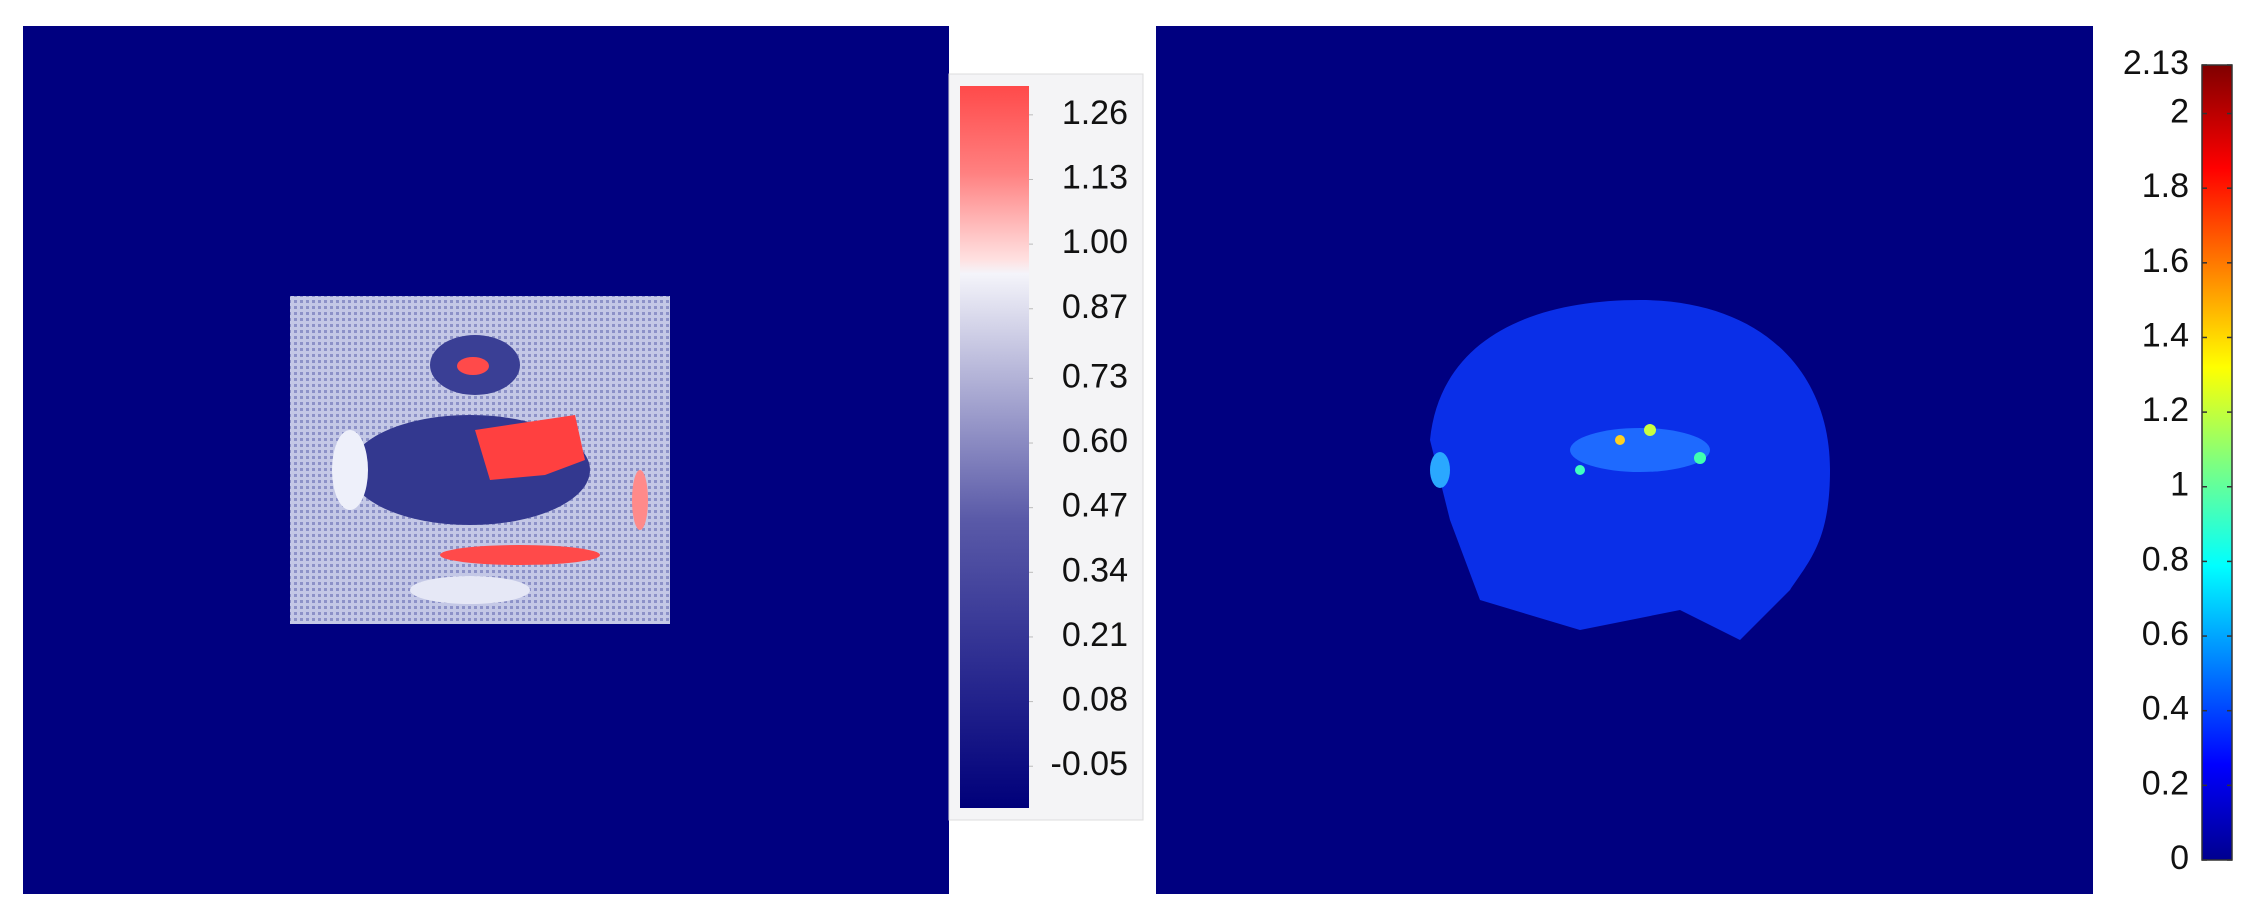  I want to click on tick-label: -0.05, so click(1090, 764).